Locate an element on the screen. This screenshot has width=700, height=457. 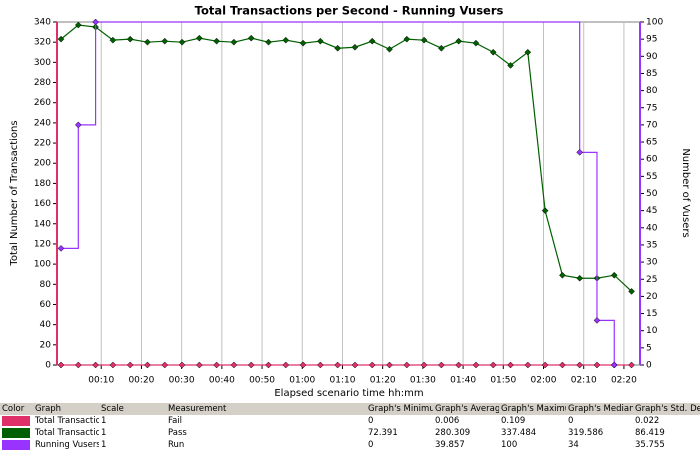
y-tick-label: 200 is located at coordinates (42, 164).